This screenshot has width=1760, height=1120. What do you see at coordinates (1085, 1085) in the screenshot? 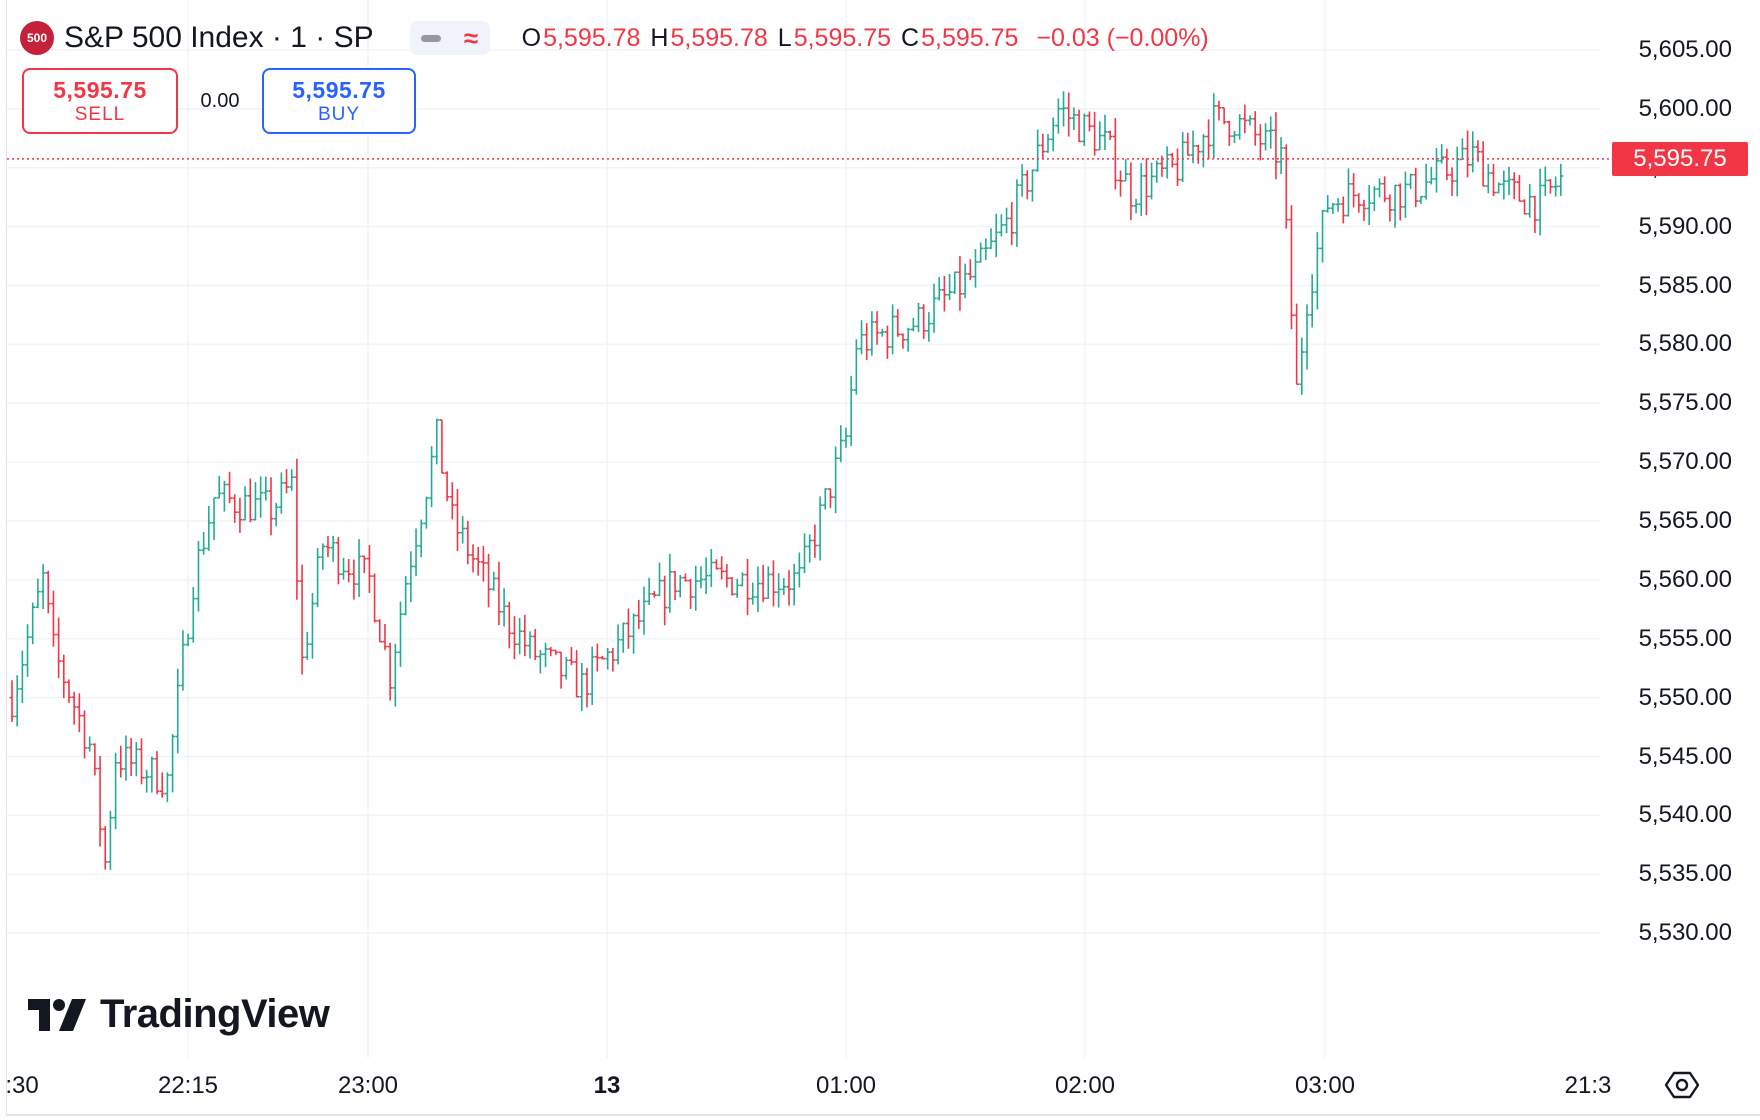
I see `x-tick-label: 02:00` at bounding box center [1085, 1085].